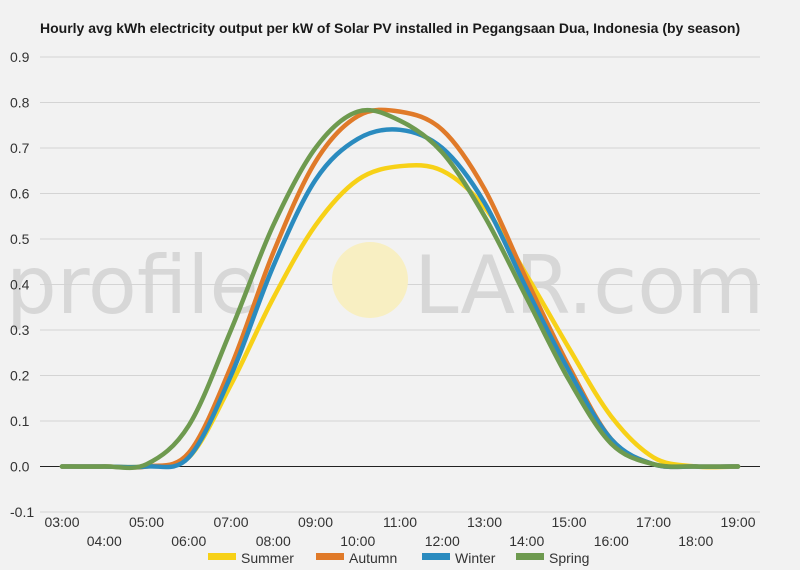 The width and height of the screenshot is (800, 570). I want to click on y-tick-label: 0.5, so click(20, 239).